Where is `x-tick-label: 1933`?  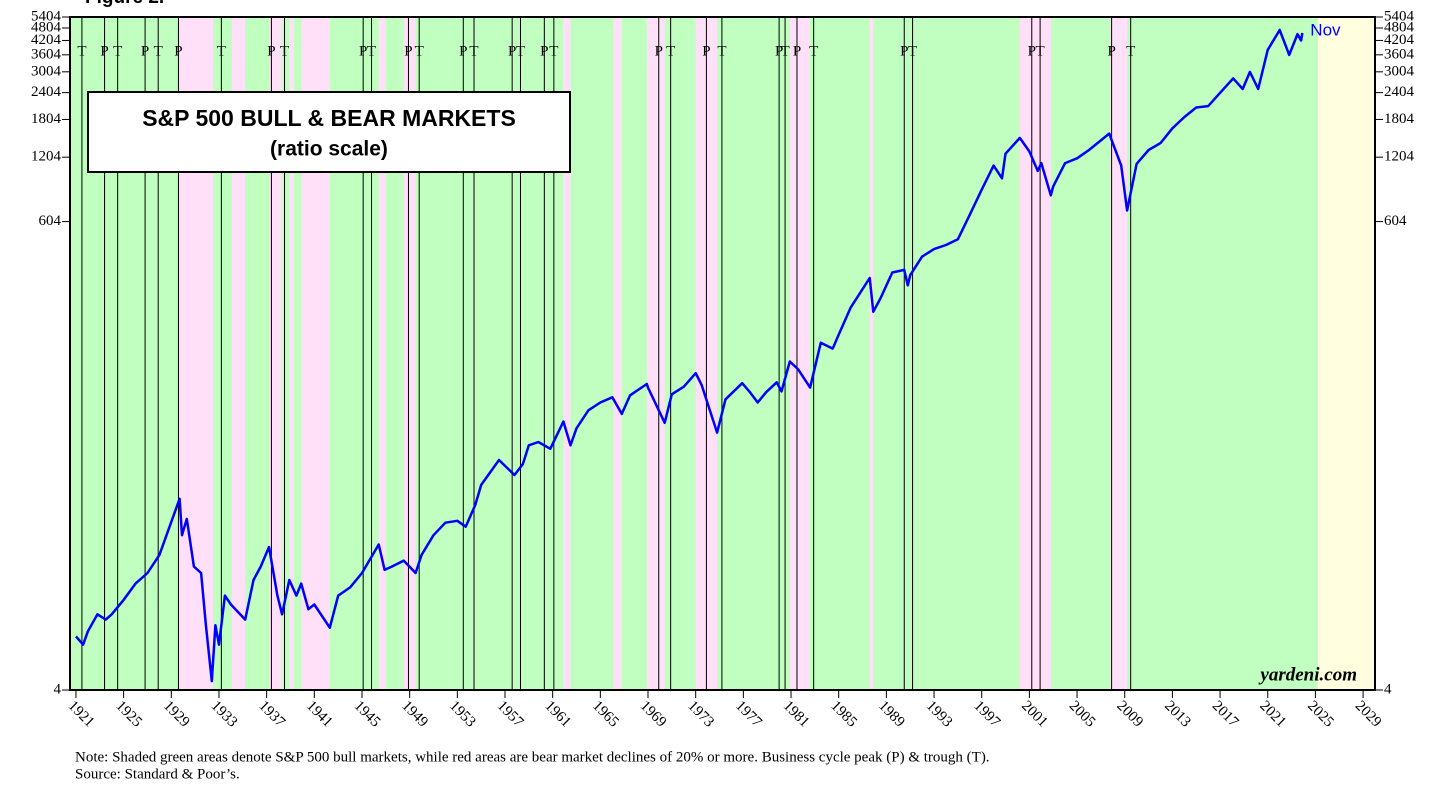 x-tick-label: 1933 is located at coordinates (224, 714).